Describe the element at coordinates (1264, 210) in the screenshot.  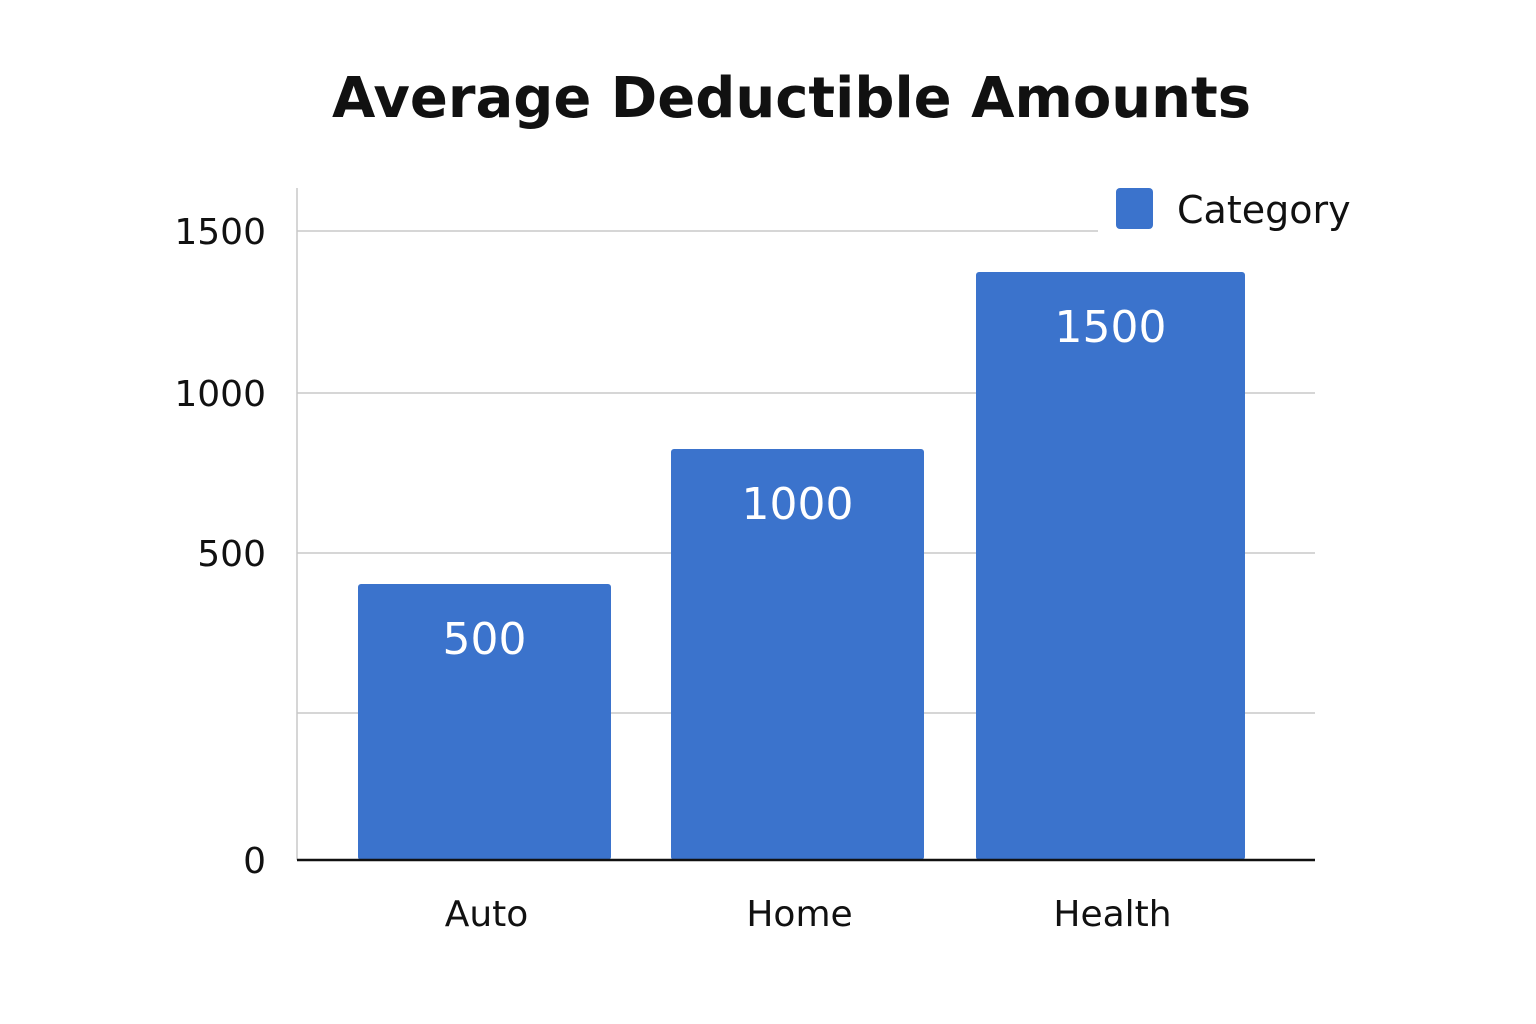
I see `legend-label: Category` at that location.